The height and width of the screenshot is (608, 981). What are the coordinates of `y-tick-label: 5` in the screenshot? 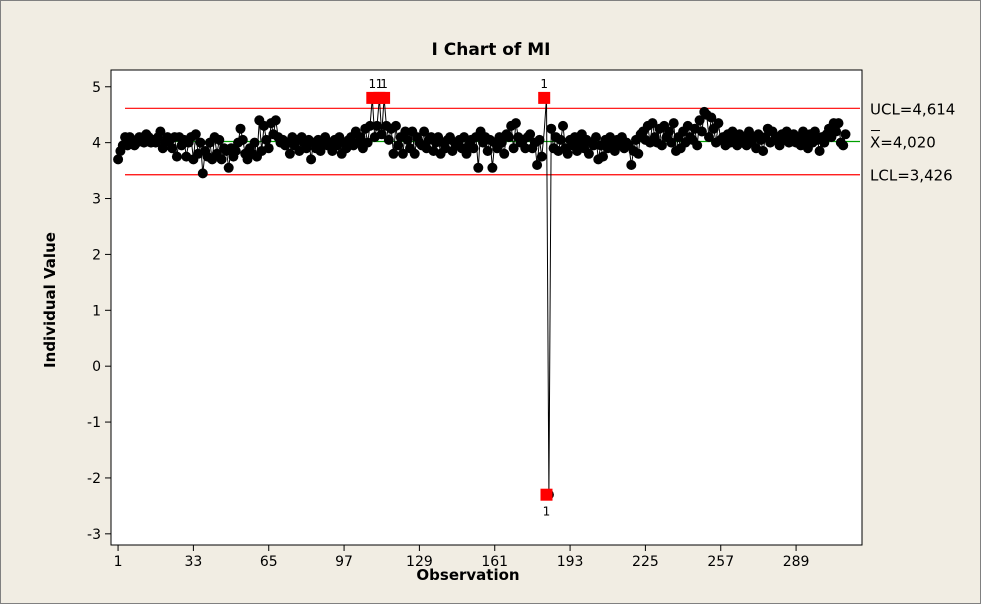 It's located at (96, 88).